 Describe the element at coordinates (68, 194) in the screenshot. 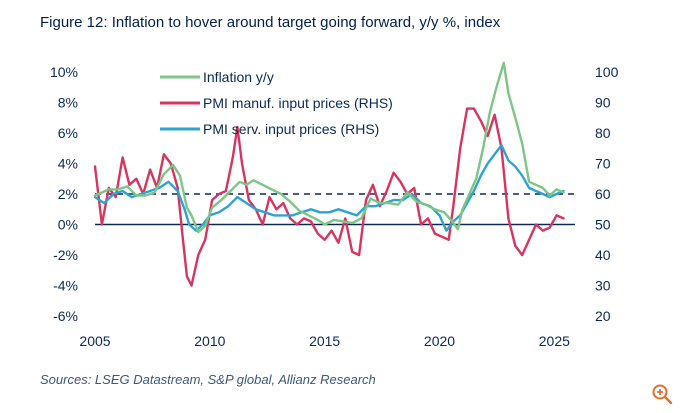

I see `y-tick-label: 2%` at that location.